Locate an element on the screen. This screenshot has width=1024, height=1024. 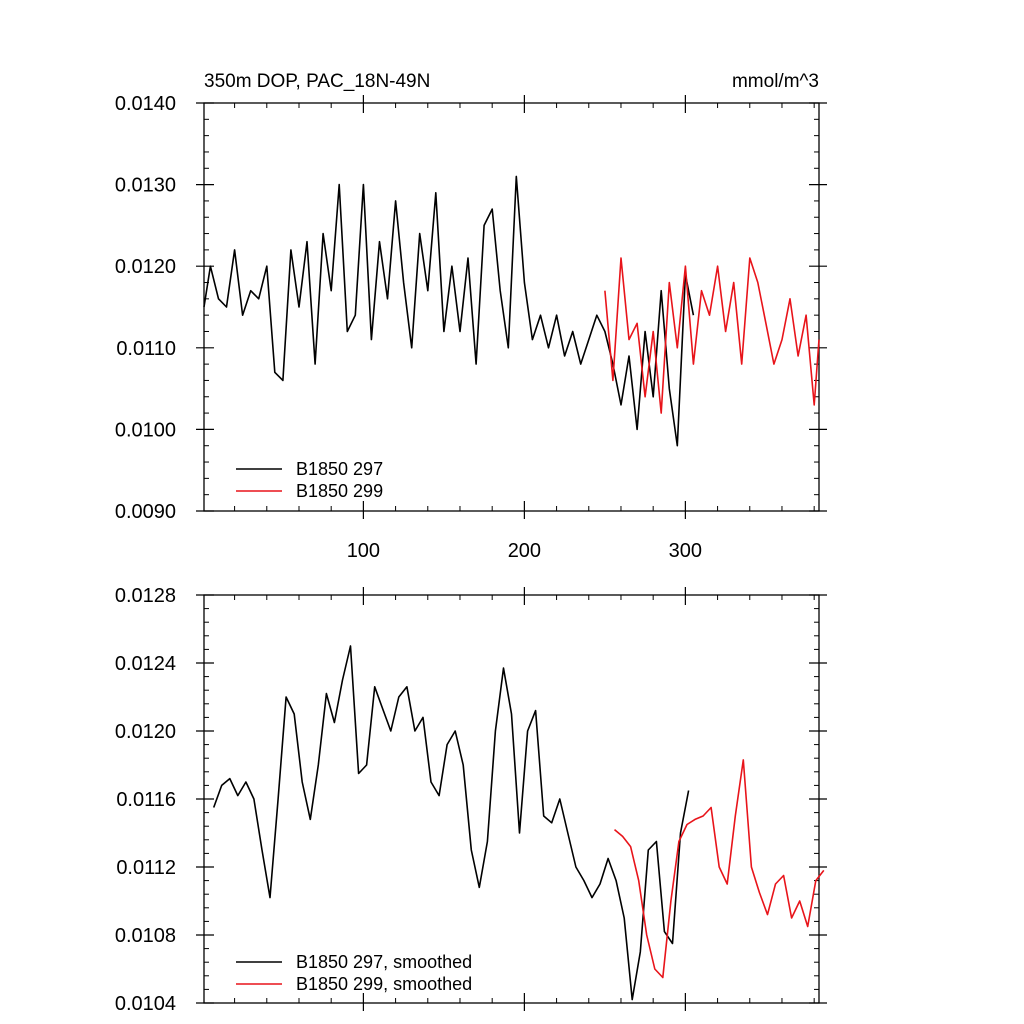
legend-label: B1850 297 is located at coordinates (339, 469).